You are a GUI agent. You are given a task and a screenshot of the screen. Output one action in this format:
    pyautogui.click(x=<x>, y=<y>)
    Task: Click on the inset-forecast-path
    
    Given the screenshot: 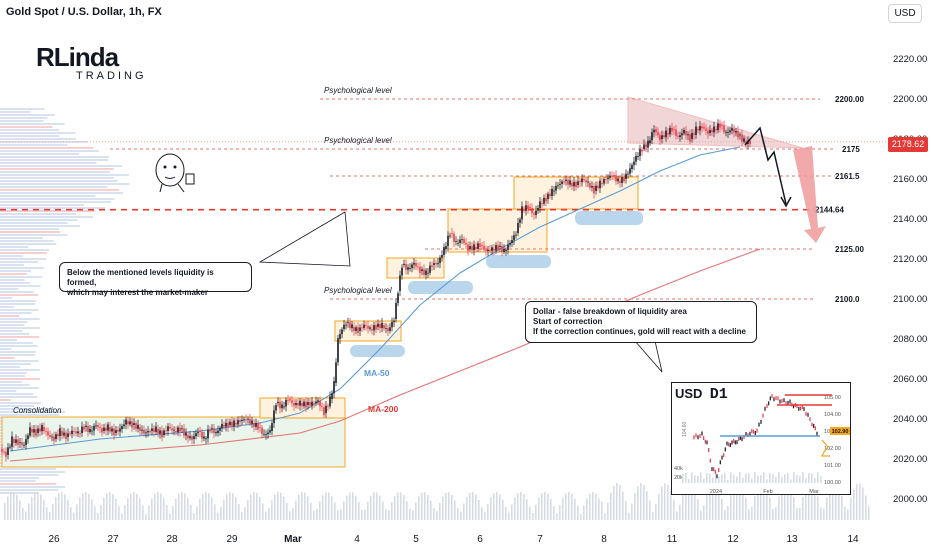 What is the action you would take?
    pyautogui.click(x=825, y=448)
    